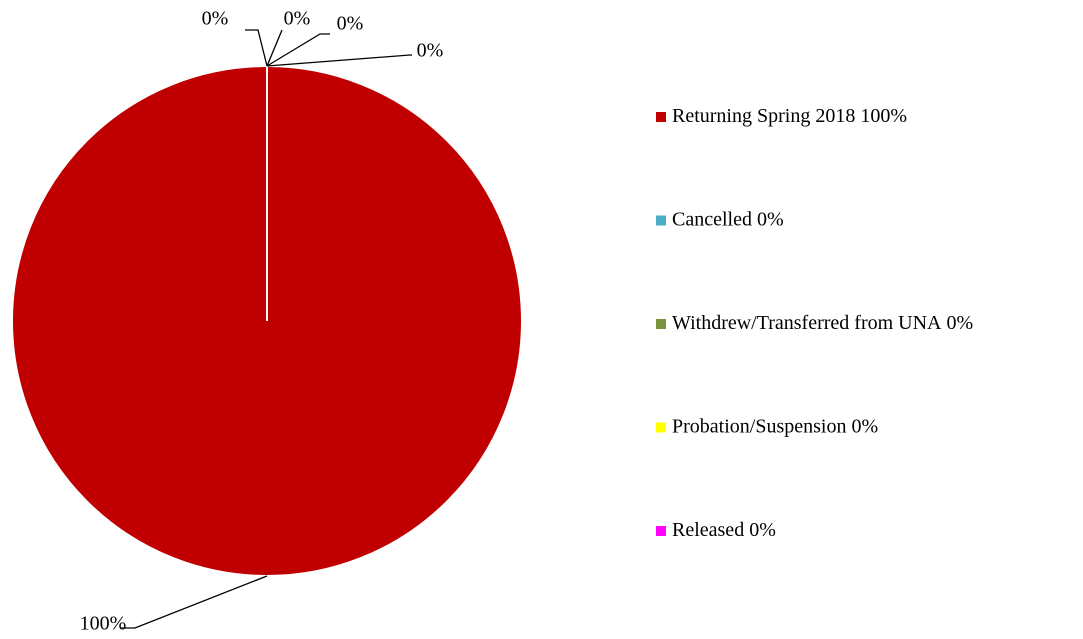 This screenshot has width=1083, height=639. Describe the element at coordinates (763, 116) in the screenshot. I see `legend-name: Returning Spring 2018` at that location.